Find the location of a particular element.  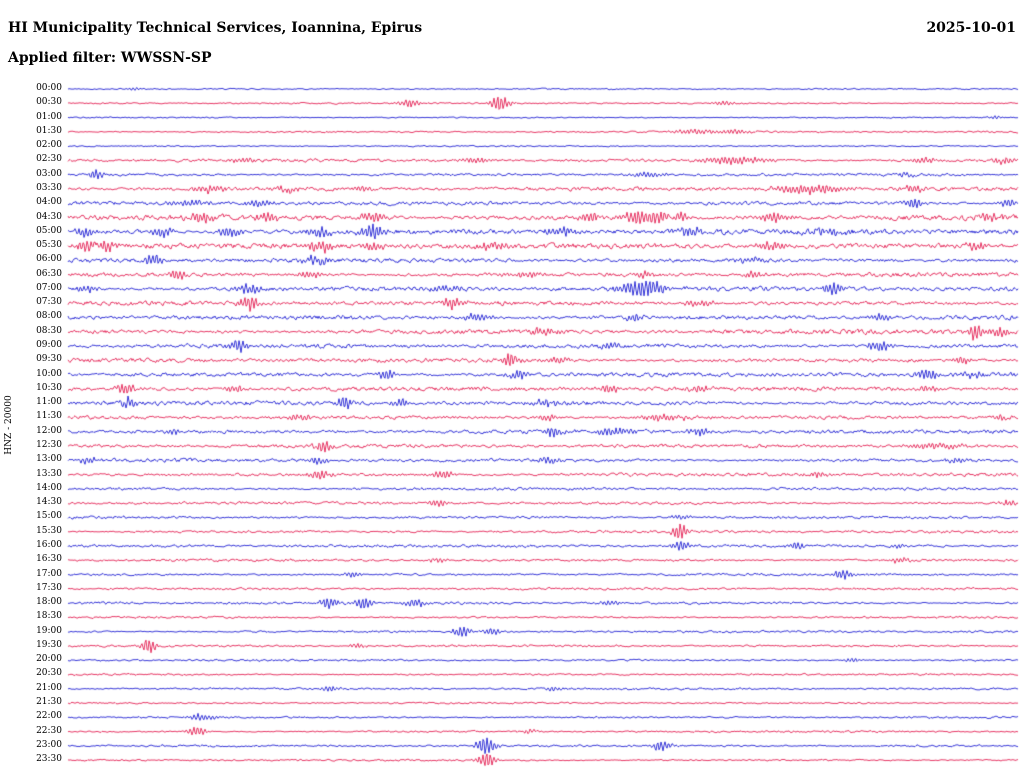

record-date: 2025-10-01 is located at coordinates (971, 28).